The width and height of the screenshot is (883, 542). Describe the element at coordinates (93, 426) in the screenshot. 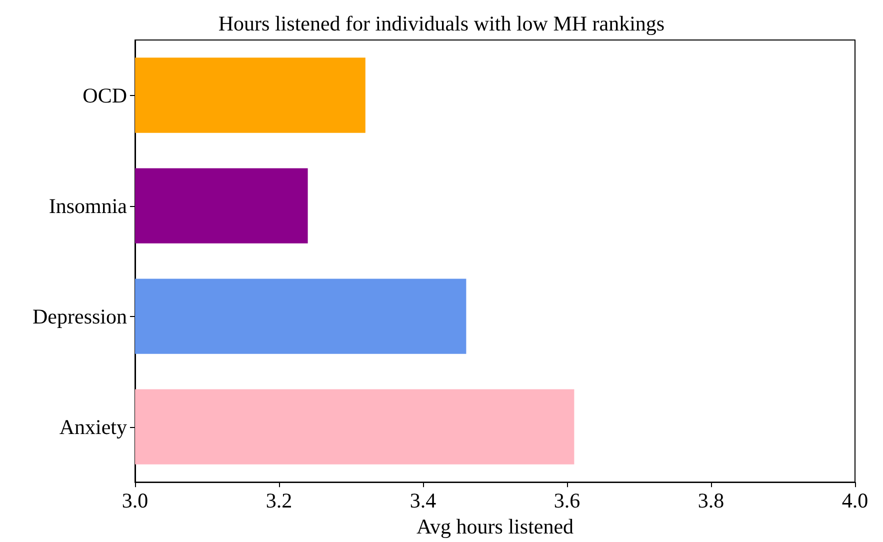

I see `y-tick-label: Anxiety` at that location.